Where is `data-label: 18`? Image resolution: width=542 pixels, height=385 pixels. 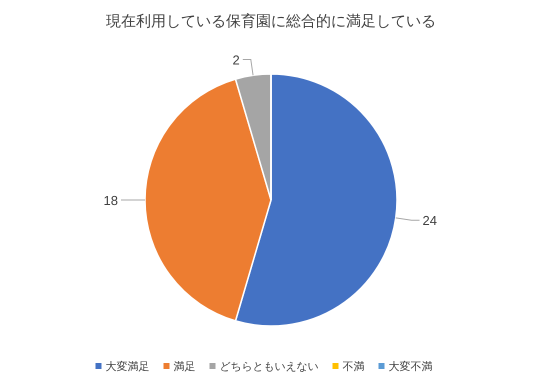
data-label: 18 is located at coordinates (111, 200).